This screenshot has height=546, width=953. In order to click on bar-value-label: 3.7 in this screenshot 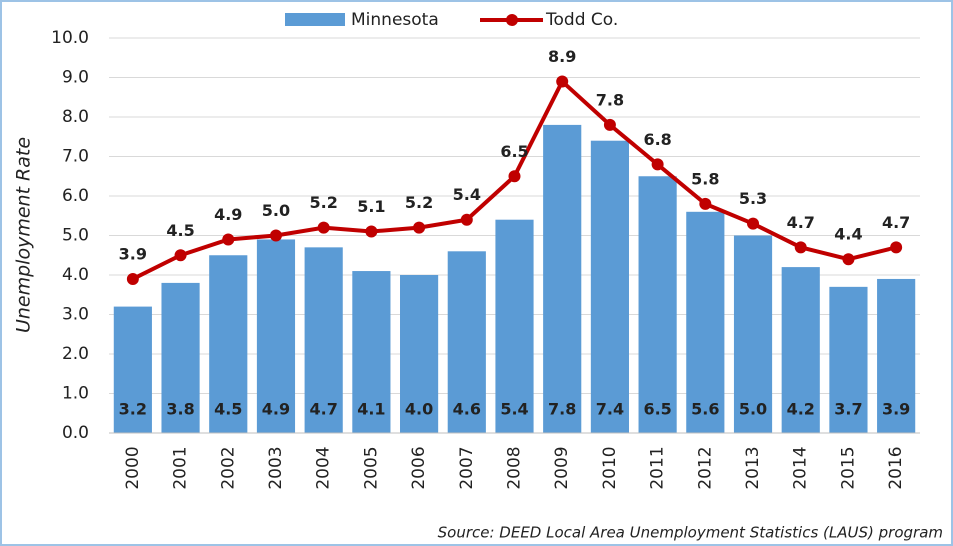, I will do `click(848, 409)`.